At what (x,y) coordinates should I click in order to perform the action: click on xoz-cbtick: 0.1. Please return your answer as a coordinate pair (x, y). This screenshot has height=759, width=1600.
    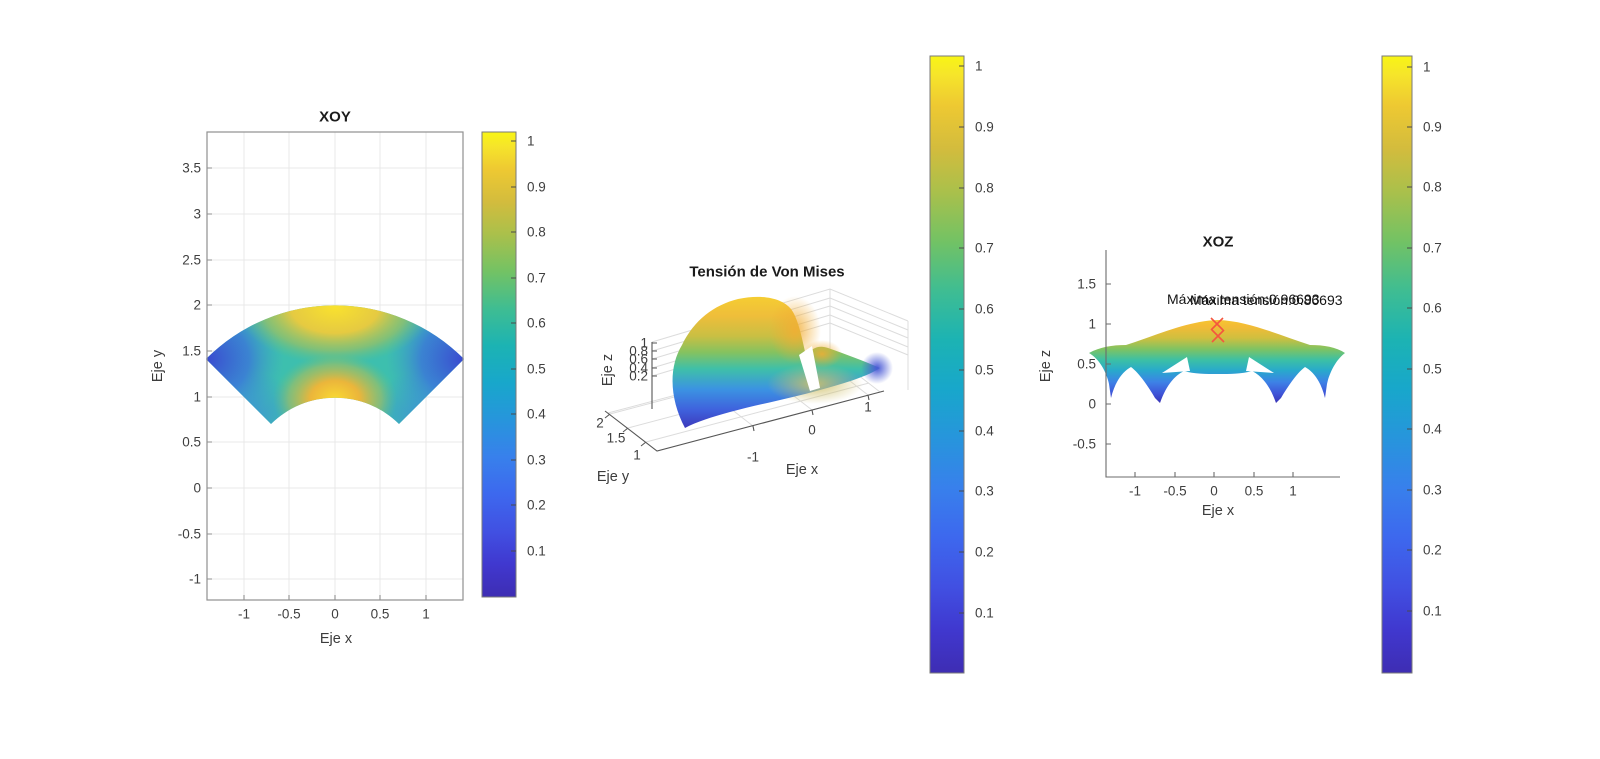
    Looking at the image, I should click on (1432, 611).